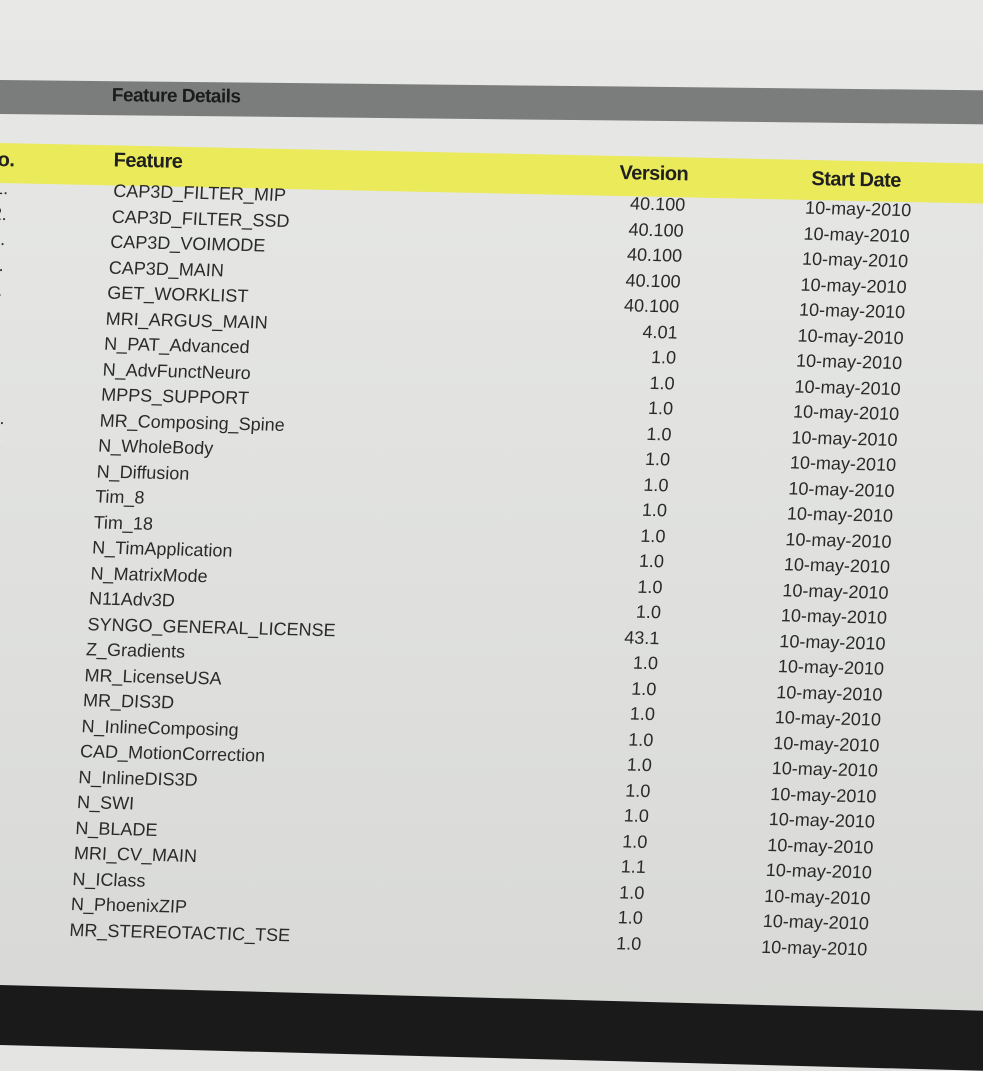 This screenshot has width=983, height=1071. Describe the element at coordinates (660, 332) in the screenshot. I see `feature-version: 4.01` at that location.